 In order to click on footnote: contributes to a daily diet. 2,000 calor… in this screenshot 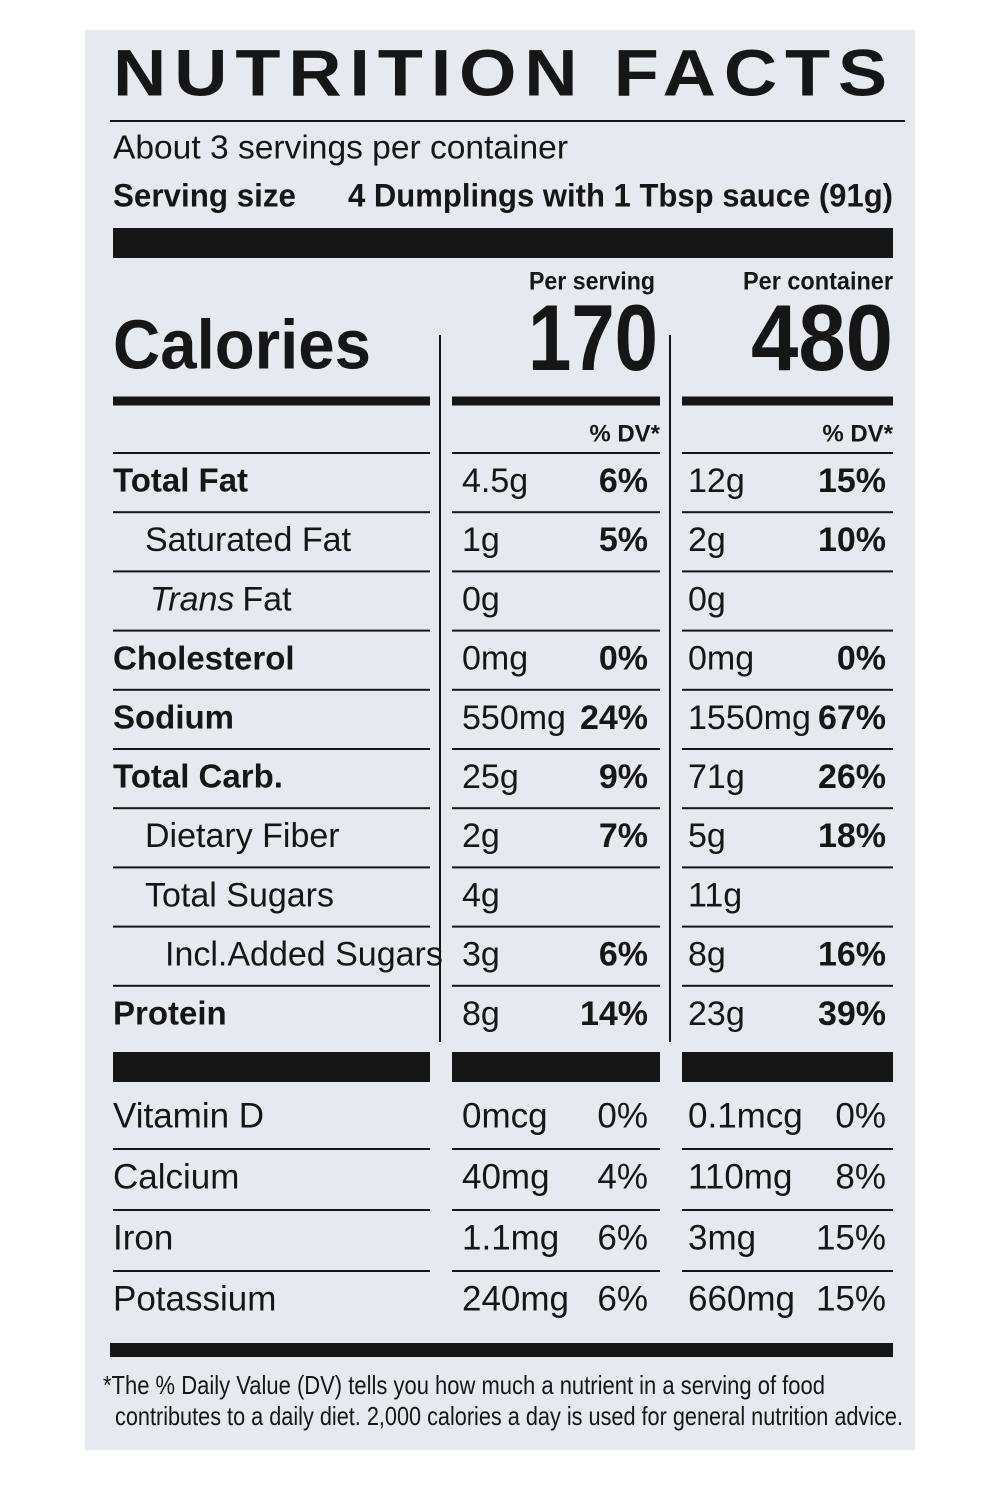, I will do `click(509, 1416)`.